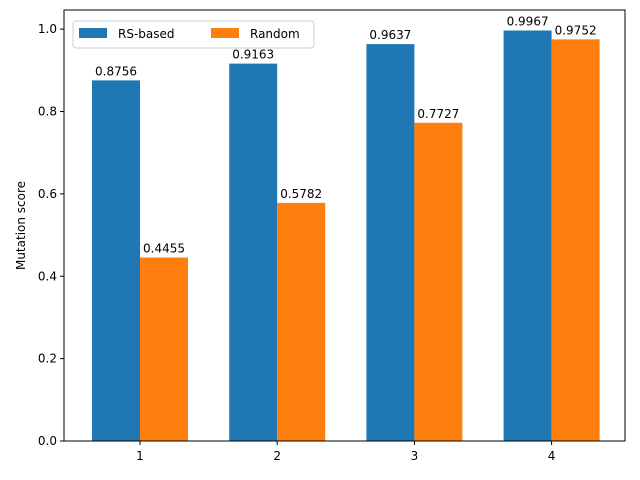 The width and height of the screenshot is (640, 480). I want to click on x-axis: 1 2 3 4, so click(345, 452).